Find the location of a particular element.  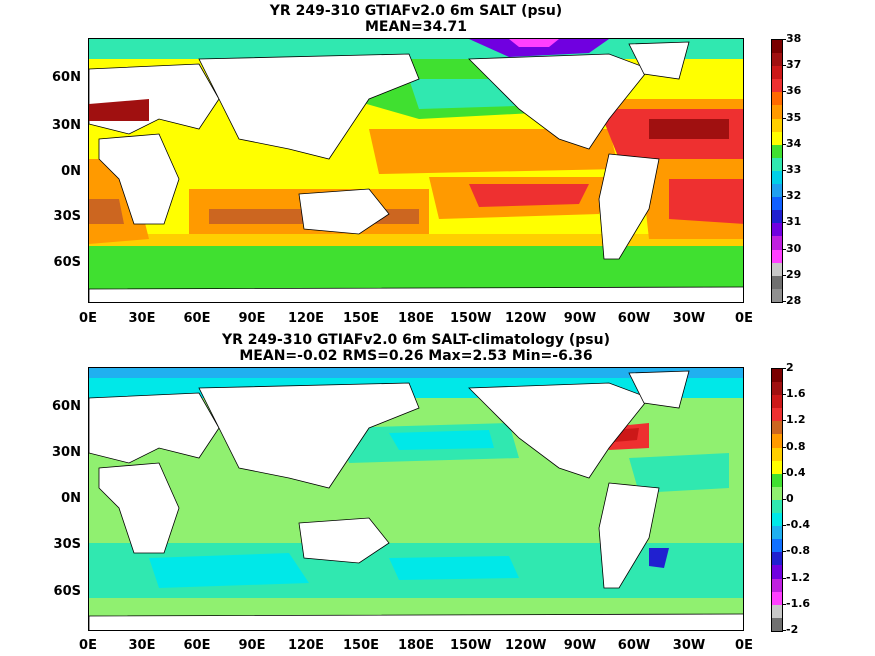

panel1-lon-label: 150W is located at coordinates (471, 318).